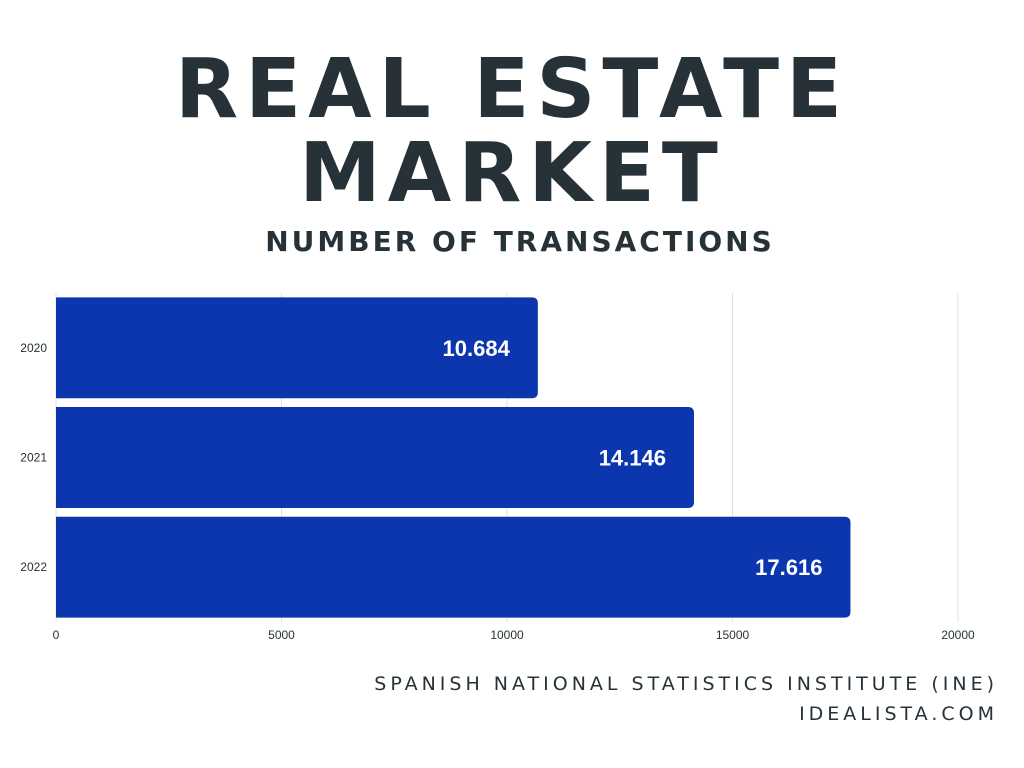 This screenshot has height=768, width=1024. What do you see at coordinates (958, 635) in the screenshot?
I see `x-tick-label: 20000` at bounding box center [958, 635].